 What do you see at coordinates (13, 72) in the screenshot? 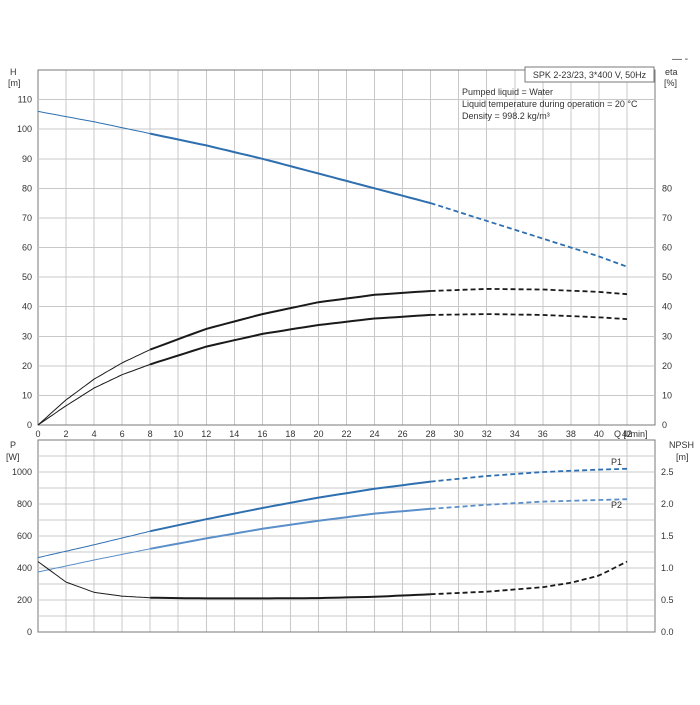
I see `top-ylabel-left-line1: H` at bounding box center [13, 72].